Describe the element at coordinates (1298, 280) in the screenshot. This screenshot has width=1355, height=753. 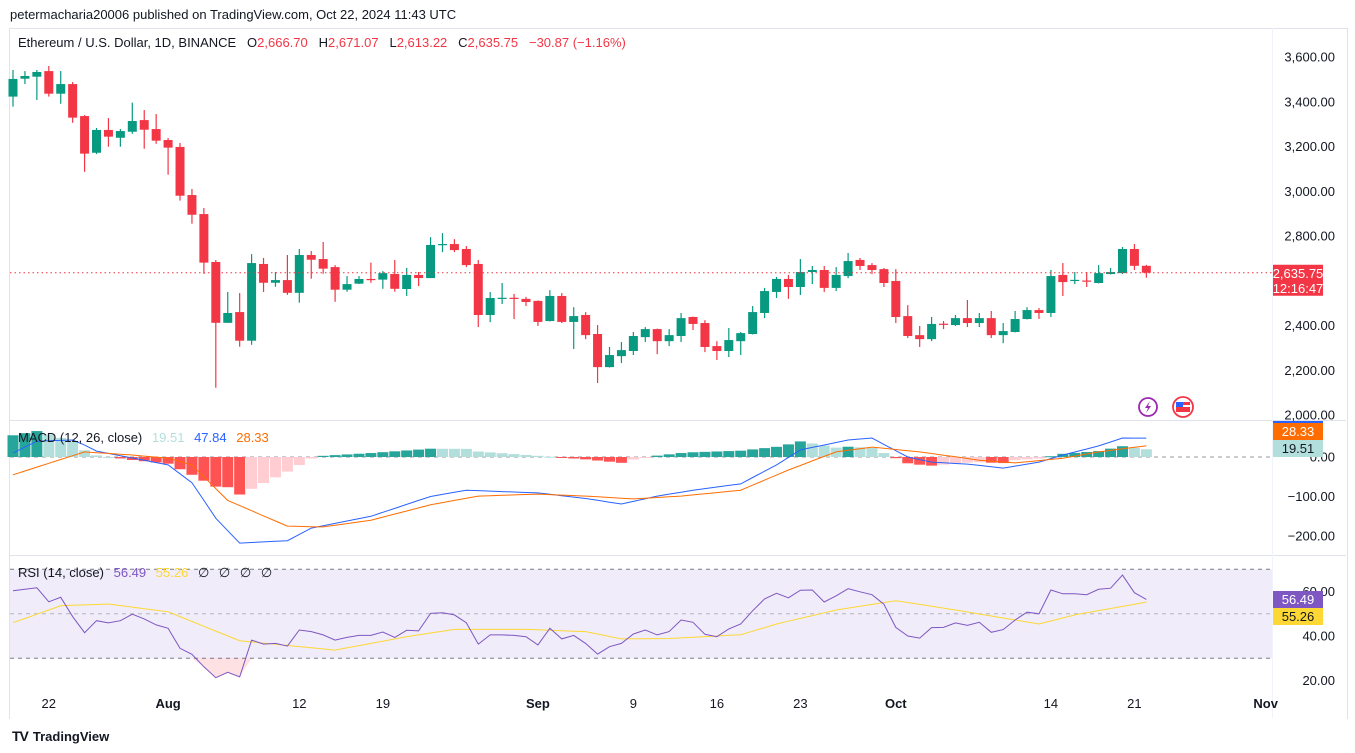
I see `last-price-label-box` at that location.